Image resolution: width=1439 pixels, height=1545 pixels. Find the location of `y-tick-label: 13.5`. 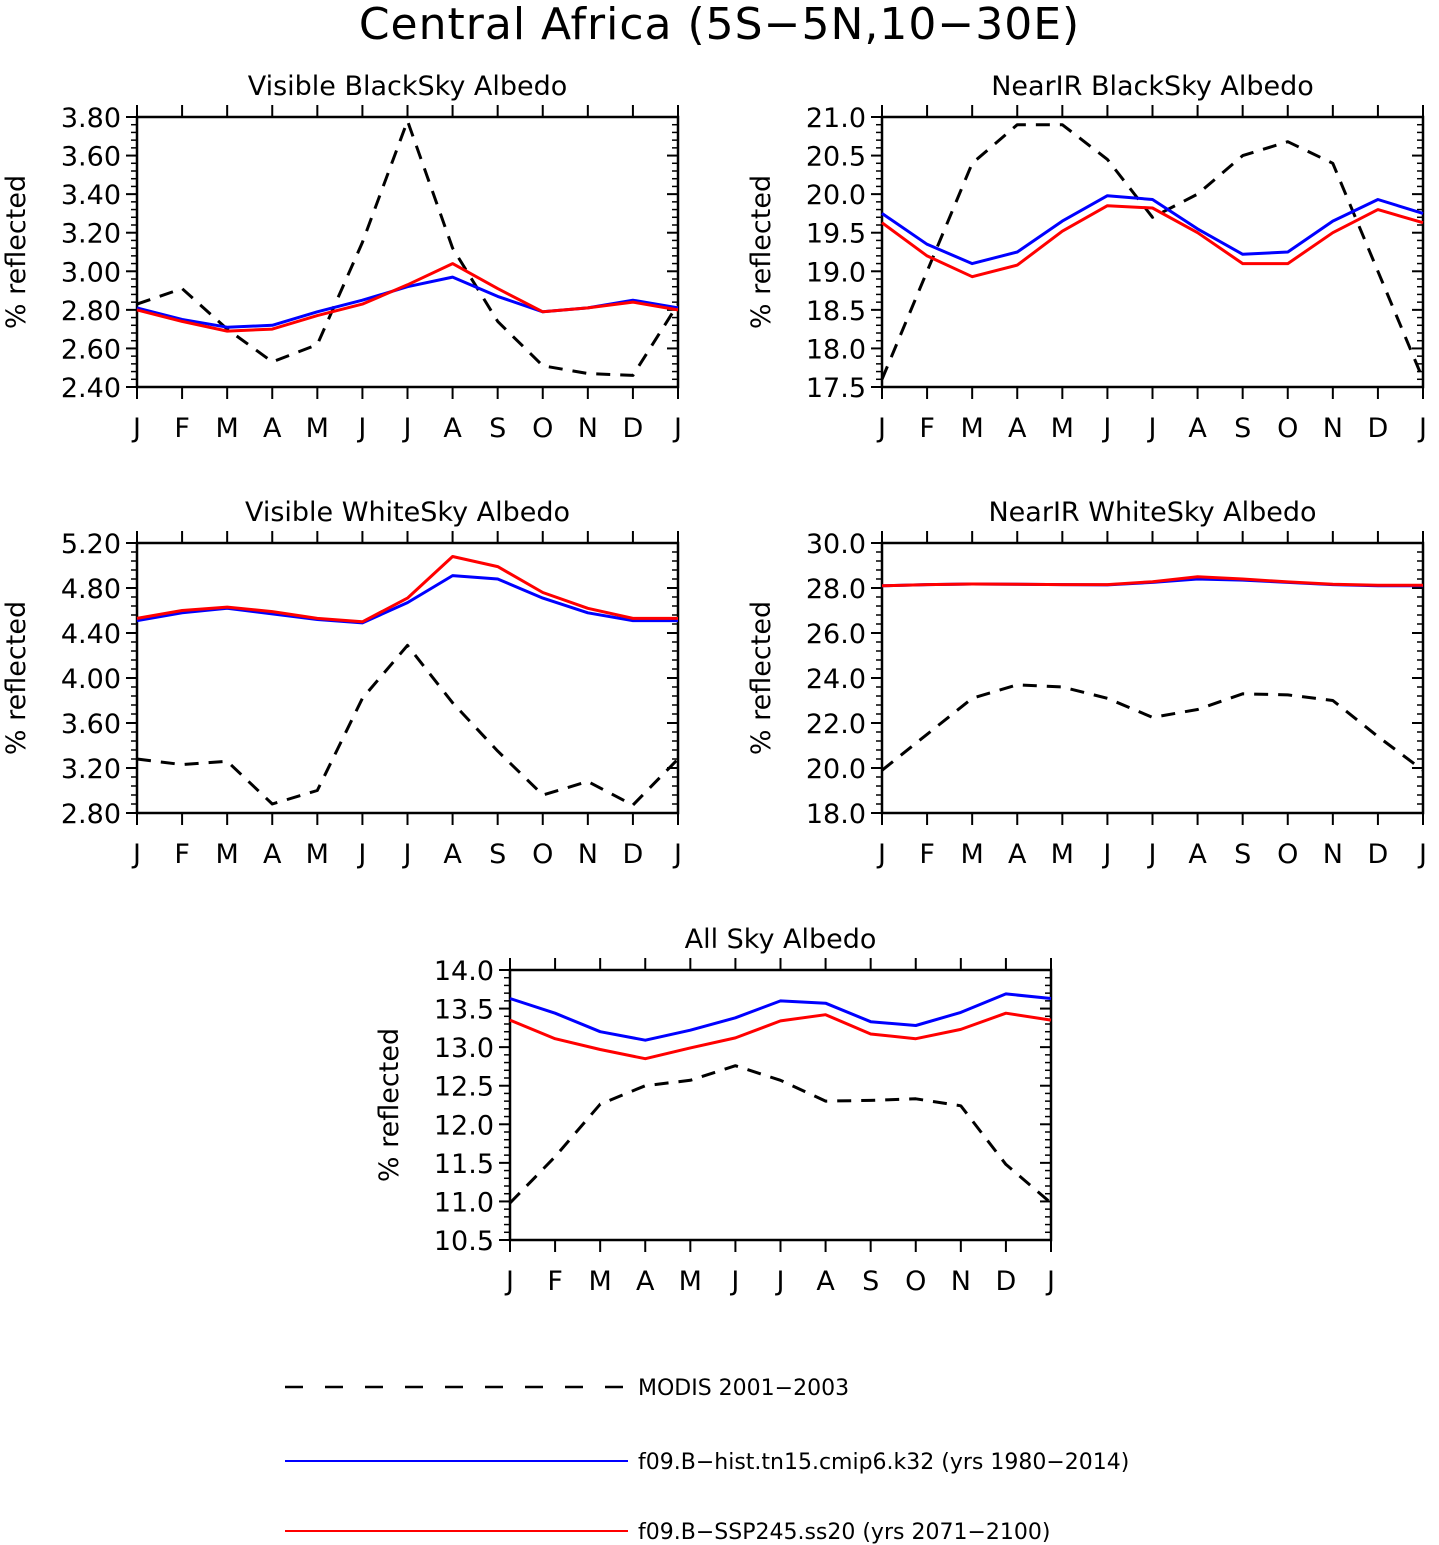

y-tick-label: 13.5 is located at coordinates (464, 1010).